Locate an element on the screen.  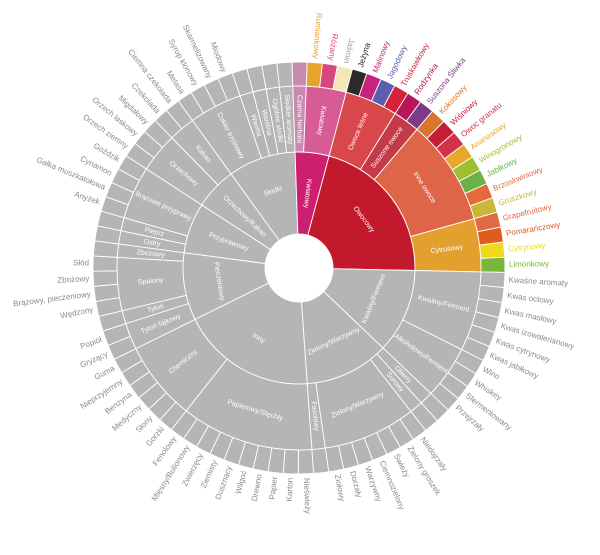
label-anyzek: Anyżek is located at coordinates (87, 198).